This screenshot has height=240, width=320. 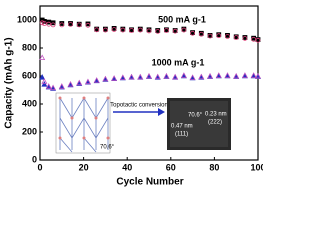 What do you see at coordinates (256, 167) in the screenshot?
I see `x-tick-label: 100` at bounding box center [256, 167].